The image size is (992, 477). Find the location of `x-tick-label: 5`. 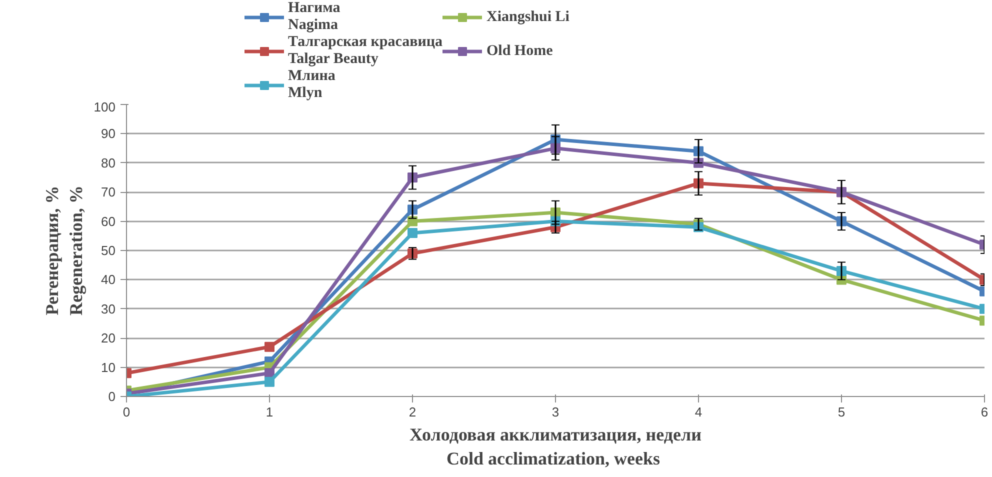

x-tick-label: 5 is located at coordinates (842, 412).